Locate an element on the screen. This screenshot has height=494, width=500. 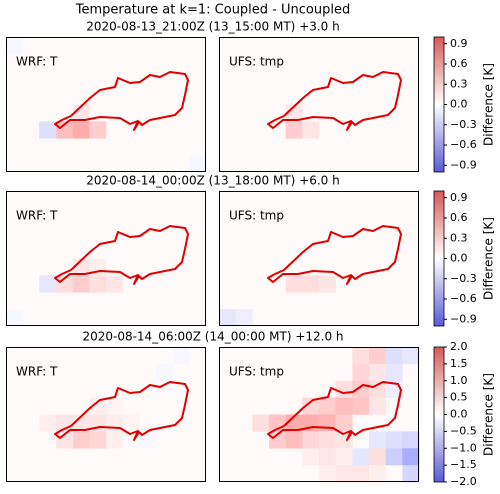
figure-title: Temperature at k=1: Coupled - Uncoupled is located at coordinates (212, 10).